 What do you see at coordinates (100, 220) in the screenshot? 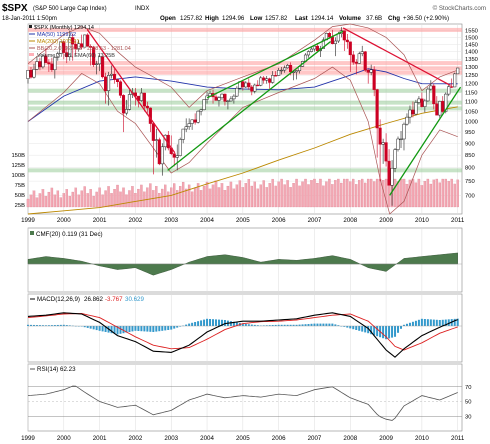
I see `year-label-2001-top: 2001` at bounding box center [100, 220].